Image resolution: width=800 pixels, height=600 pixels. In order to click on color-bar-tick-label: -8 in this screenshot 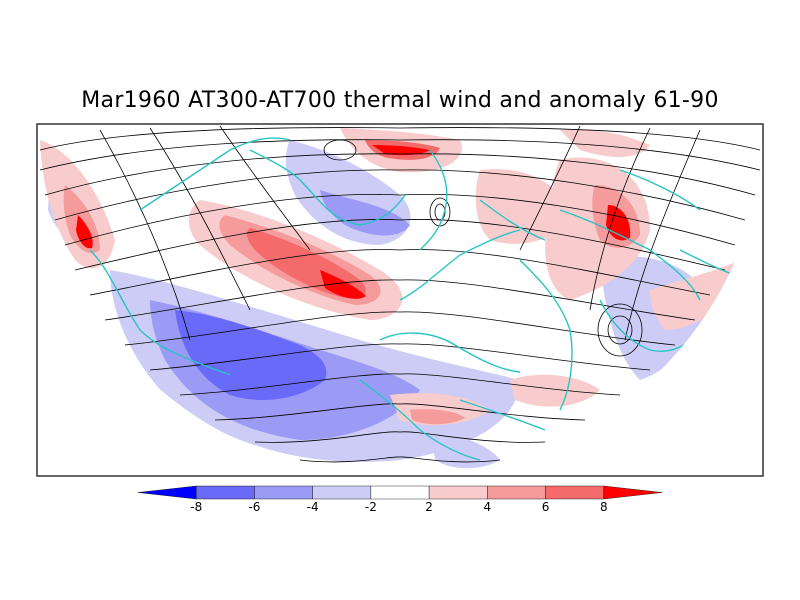, I will do `click(196, 507)`.